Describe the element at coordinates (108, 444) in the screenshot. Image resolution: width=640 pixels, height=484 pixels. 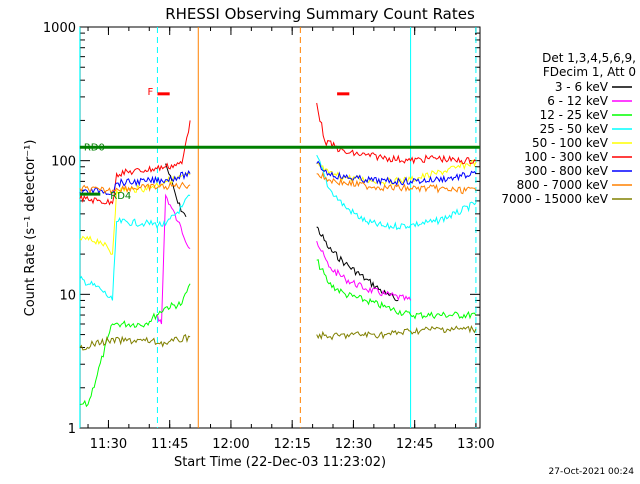
I see `x-tick-label: 11:30` at that location.